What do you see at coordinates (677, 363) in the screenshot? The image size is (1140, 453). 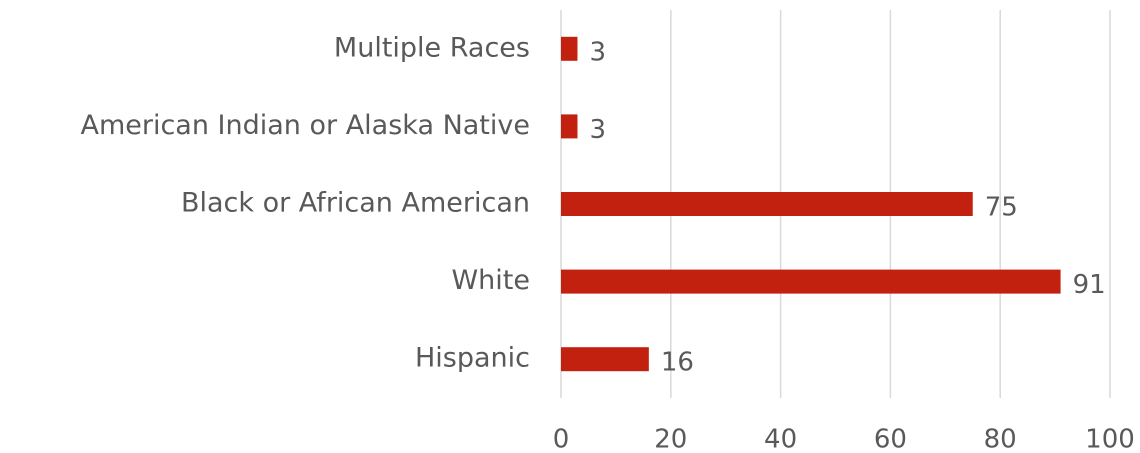 I see `data-label: 16` at bounding box center [677, 363].